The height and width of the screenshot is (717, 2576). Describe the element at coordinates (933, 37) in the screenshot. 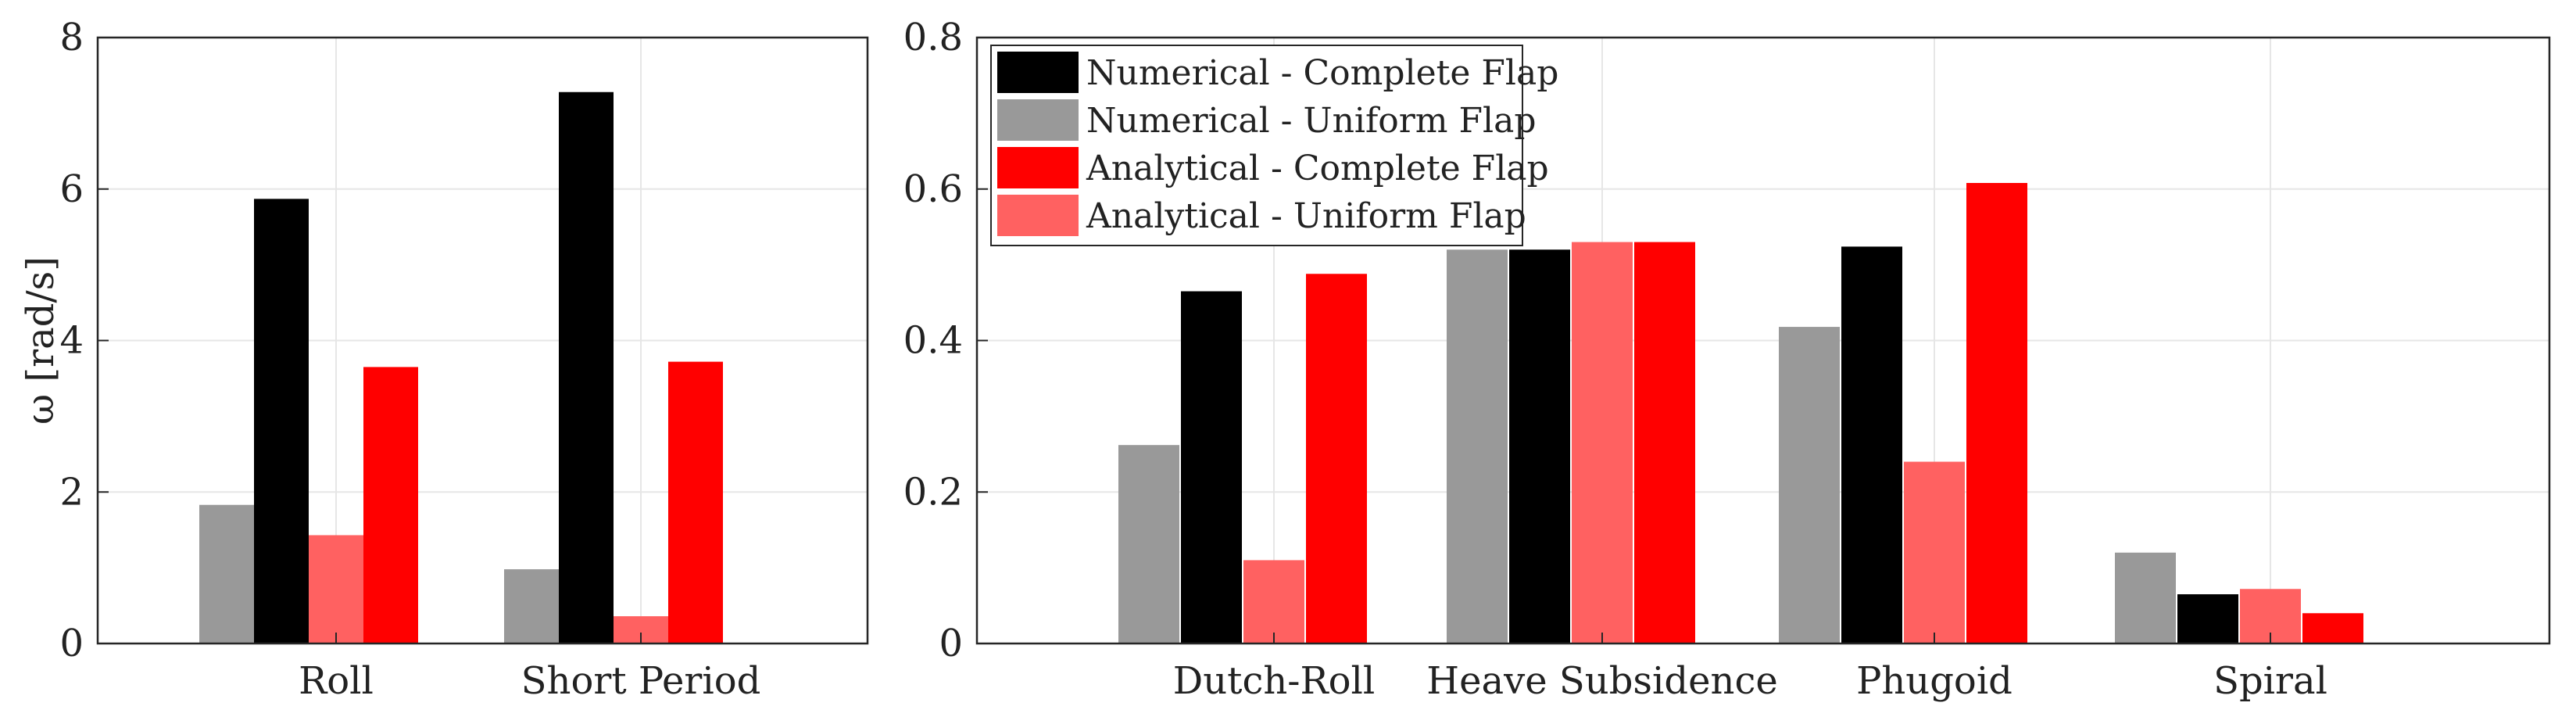

I see `y-tick-label: 0.8` at that location.